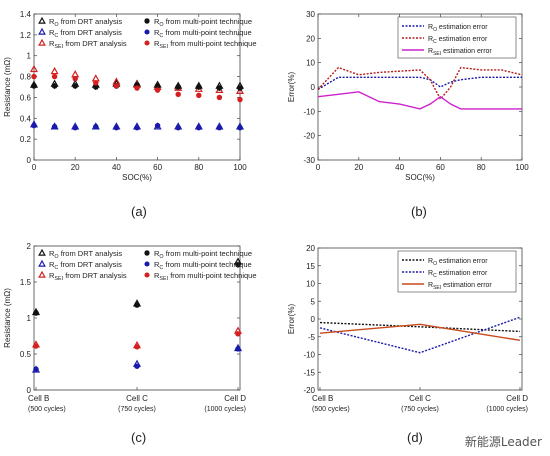  What do you see at coordinates (309, 372) in the screenshot?
I see `y-tick-label: -15` at bounding box center [309, 372].